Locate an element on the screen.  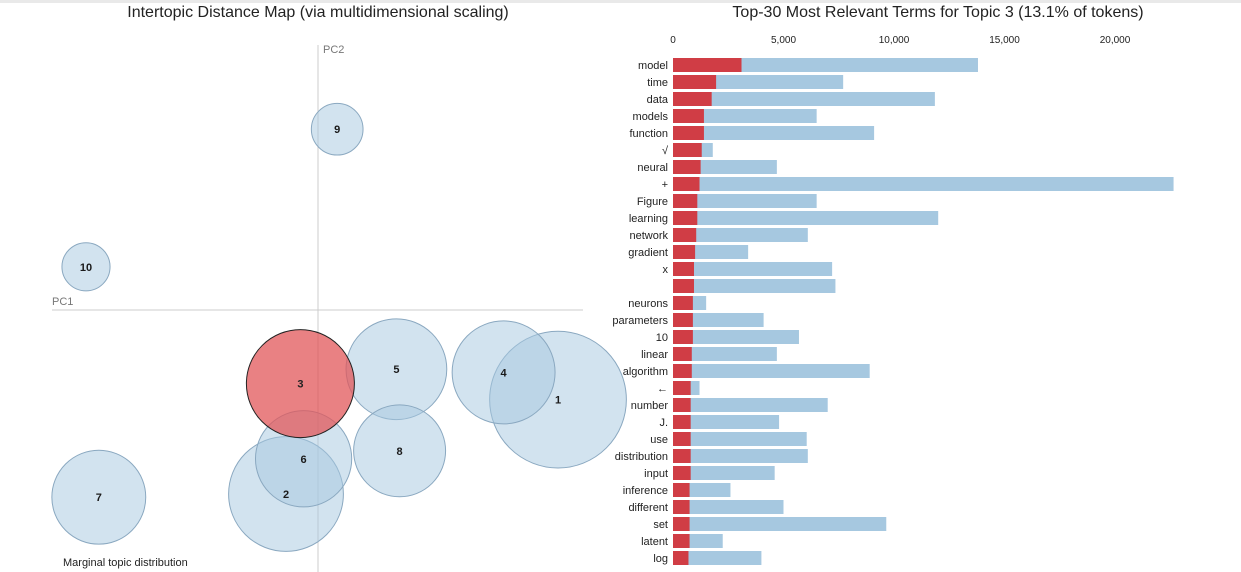
x-tick-label: 5,000 is located at coordinates (783, 40).